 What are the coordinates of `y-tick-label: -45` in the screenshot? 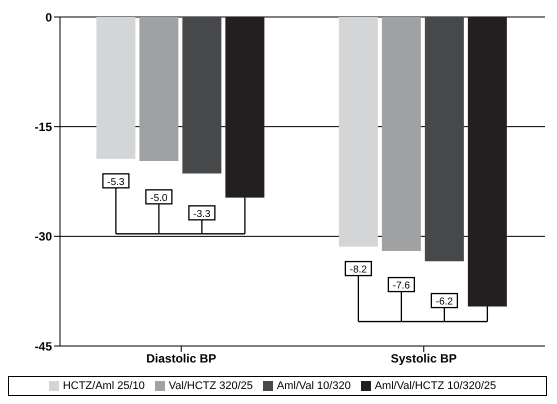 It's located at (43, 346).